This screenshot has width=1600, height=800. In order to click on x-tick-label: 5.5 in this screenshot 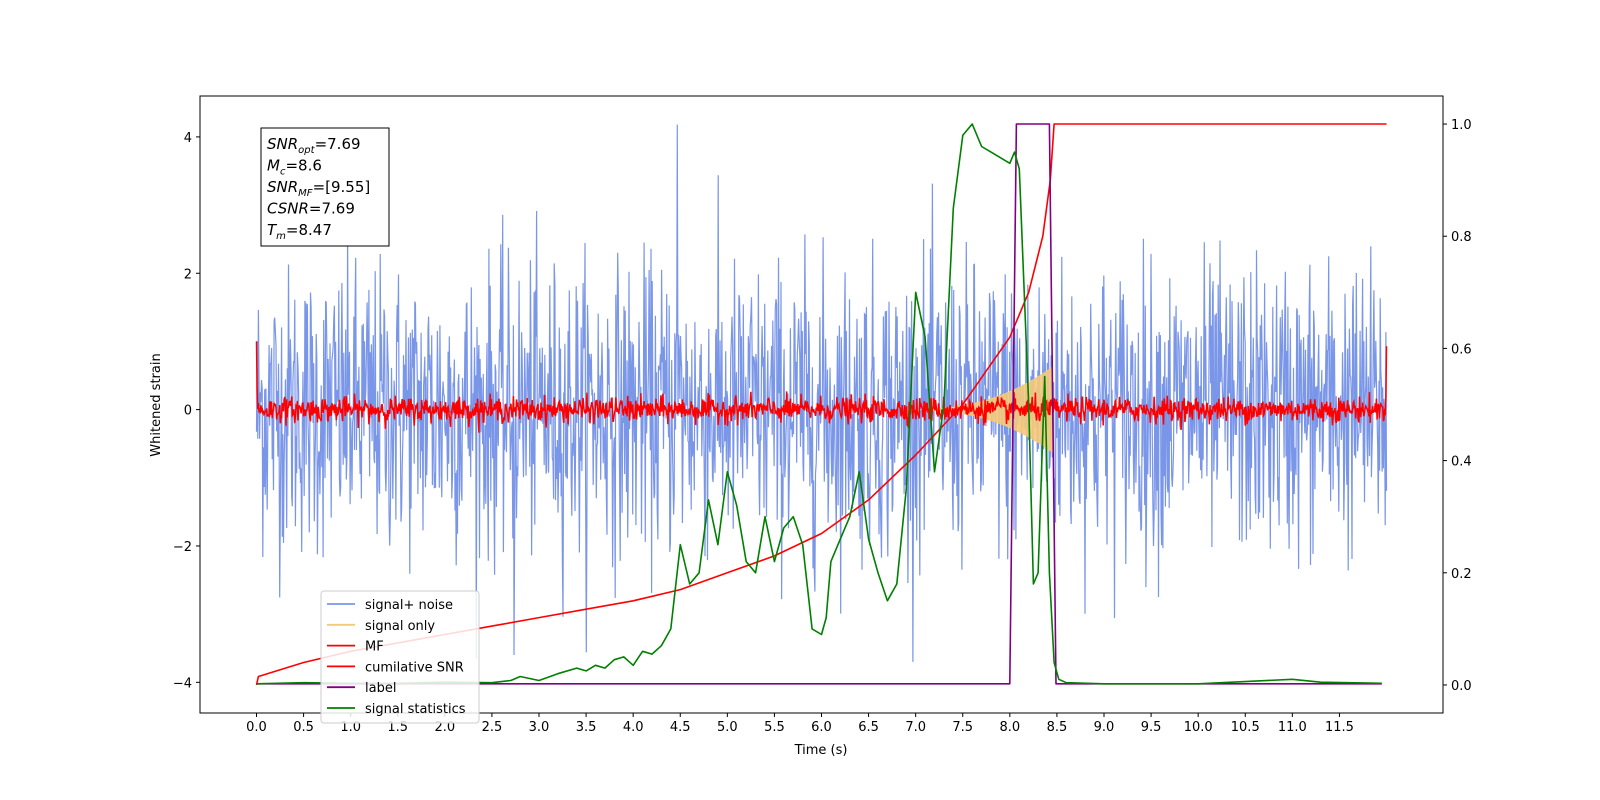, I will do `click(774, 727)`.